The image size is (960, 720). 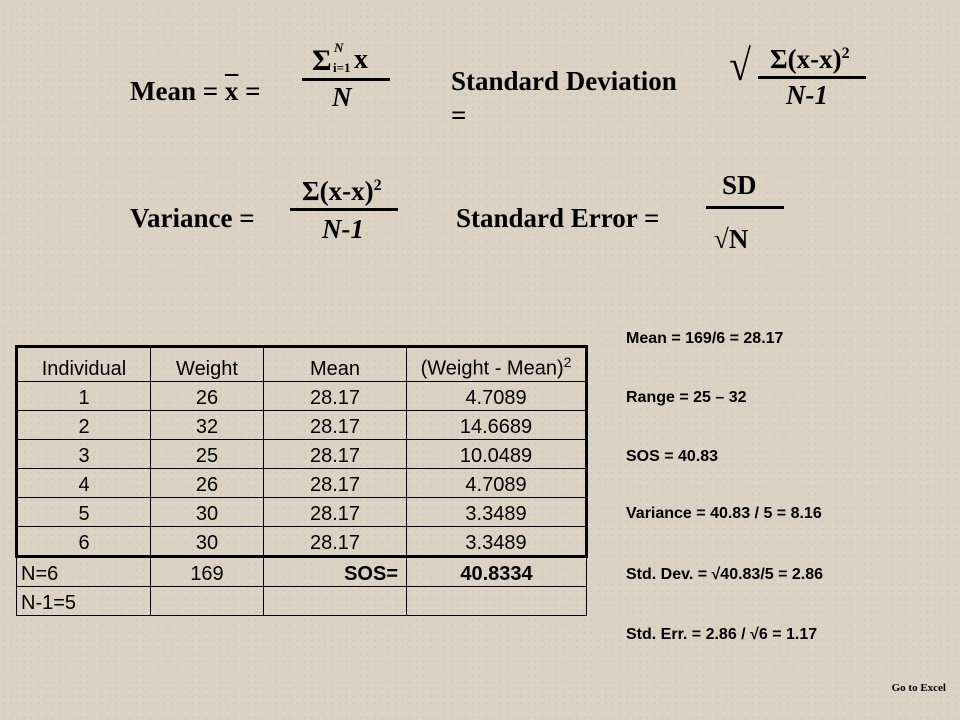 I want to click on variance-denominator: N-1, so click(x=343, y=229).